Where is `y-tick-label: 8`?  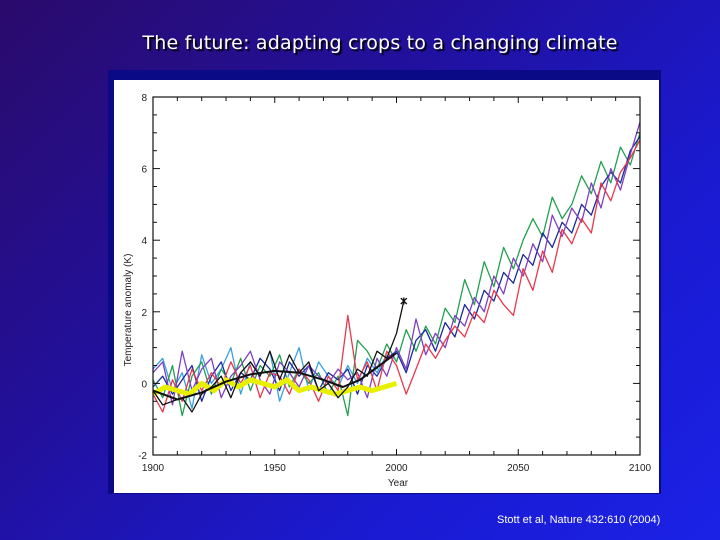
y-tick-label: 8 is located at coordinates (144, 98).